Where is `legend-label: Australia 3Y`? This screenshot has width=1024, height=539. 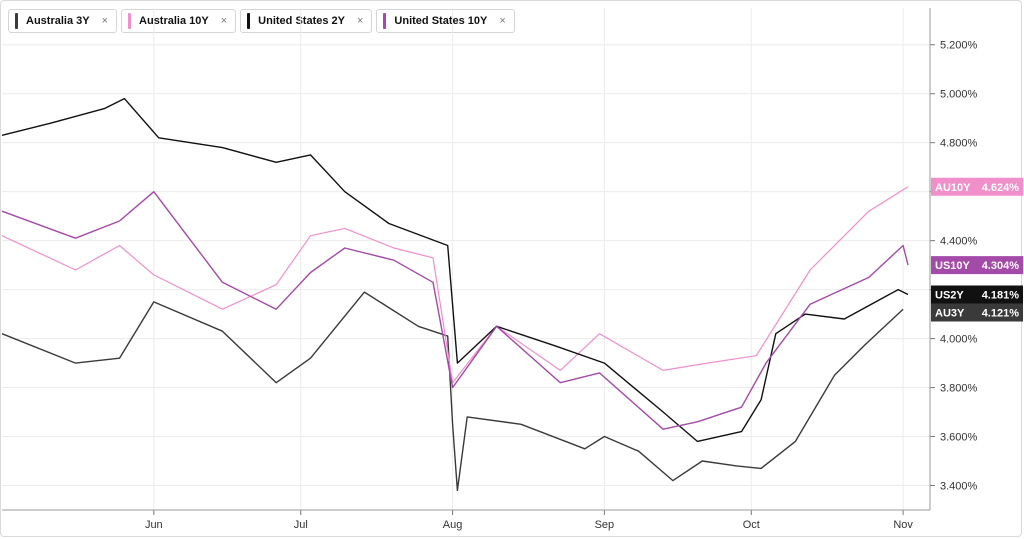
legend-label: Australia 3Y is located at coordinates (58, 21).